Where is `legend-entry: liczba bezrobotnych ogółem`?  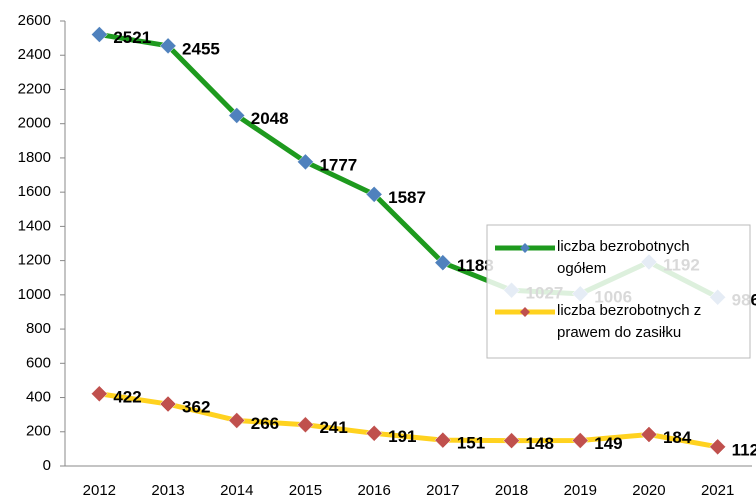 legend-entry: liczba bezrobotnych ogółem is located at coordinates (623, 257).